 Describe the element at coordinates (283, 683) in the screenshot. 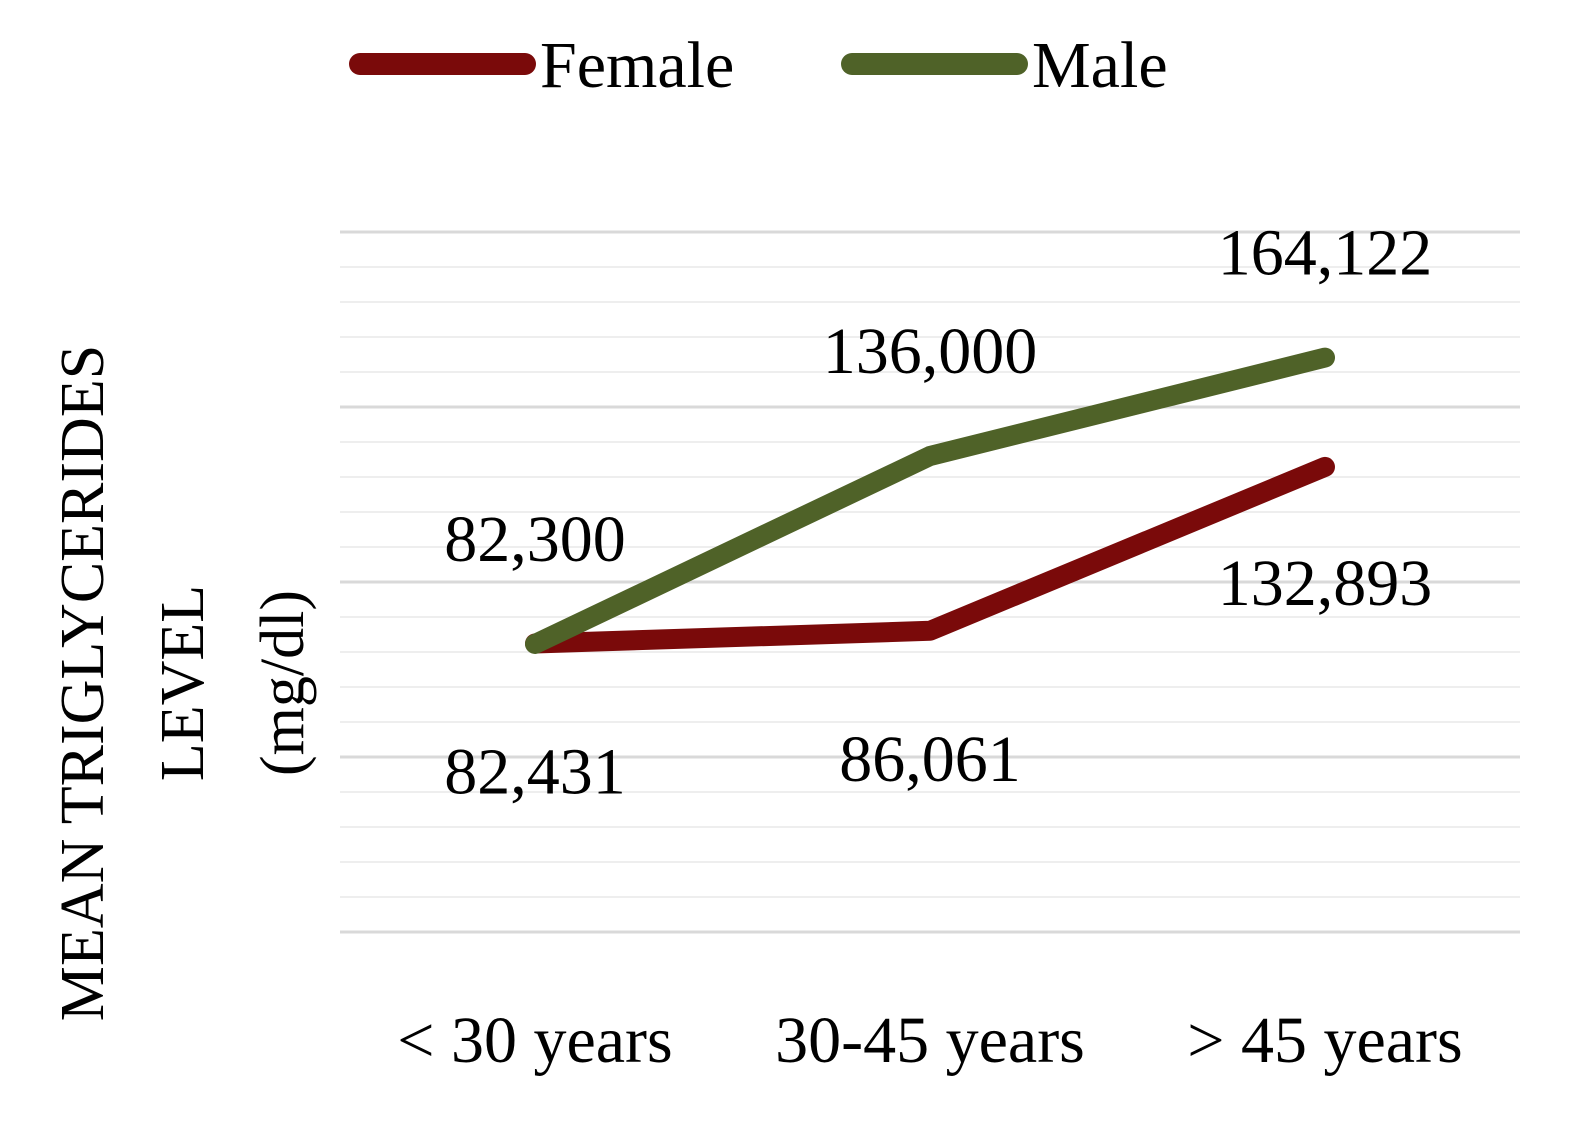

I see `y-axis-title-line-3: (mg/dl)` at that location.